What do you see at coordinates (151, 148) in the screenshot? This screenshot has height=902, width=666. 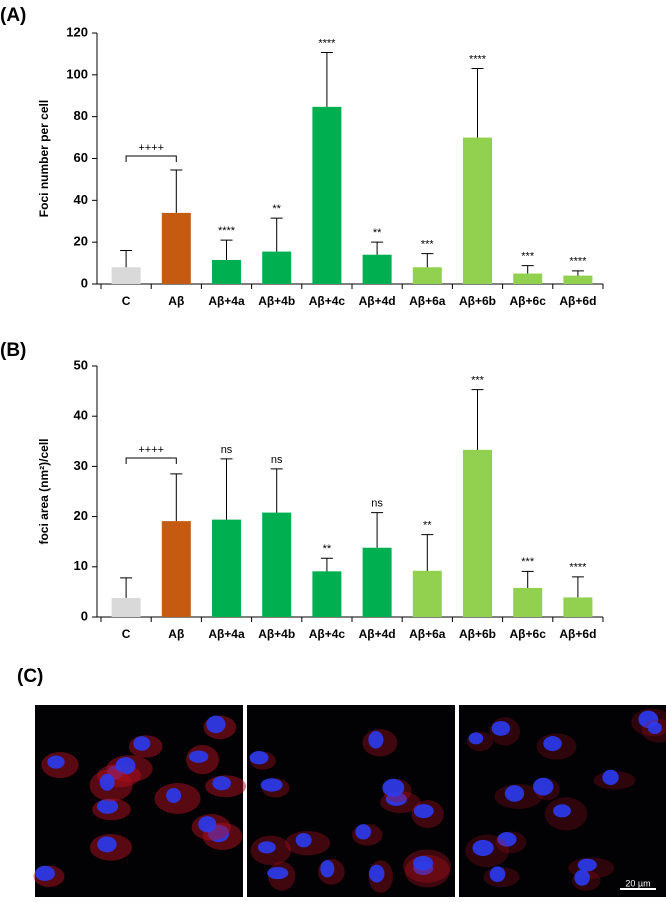 I see `bracket-label: ++++` at bounding box center [151, 148].